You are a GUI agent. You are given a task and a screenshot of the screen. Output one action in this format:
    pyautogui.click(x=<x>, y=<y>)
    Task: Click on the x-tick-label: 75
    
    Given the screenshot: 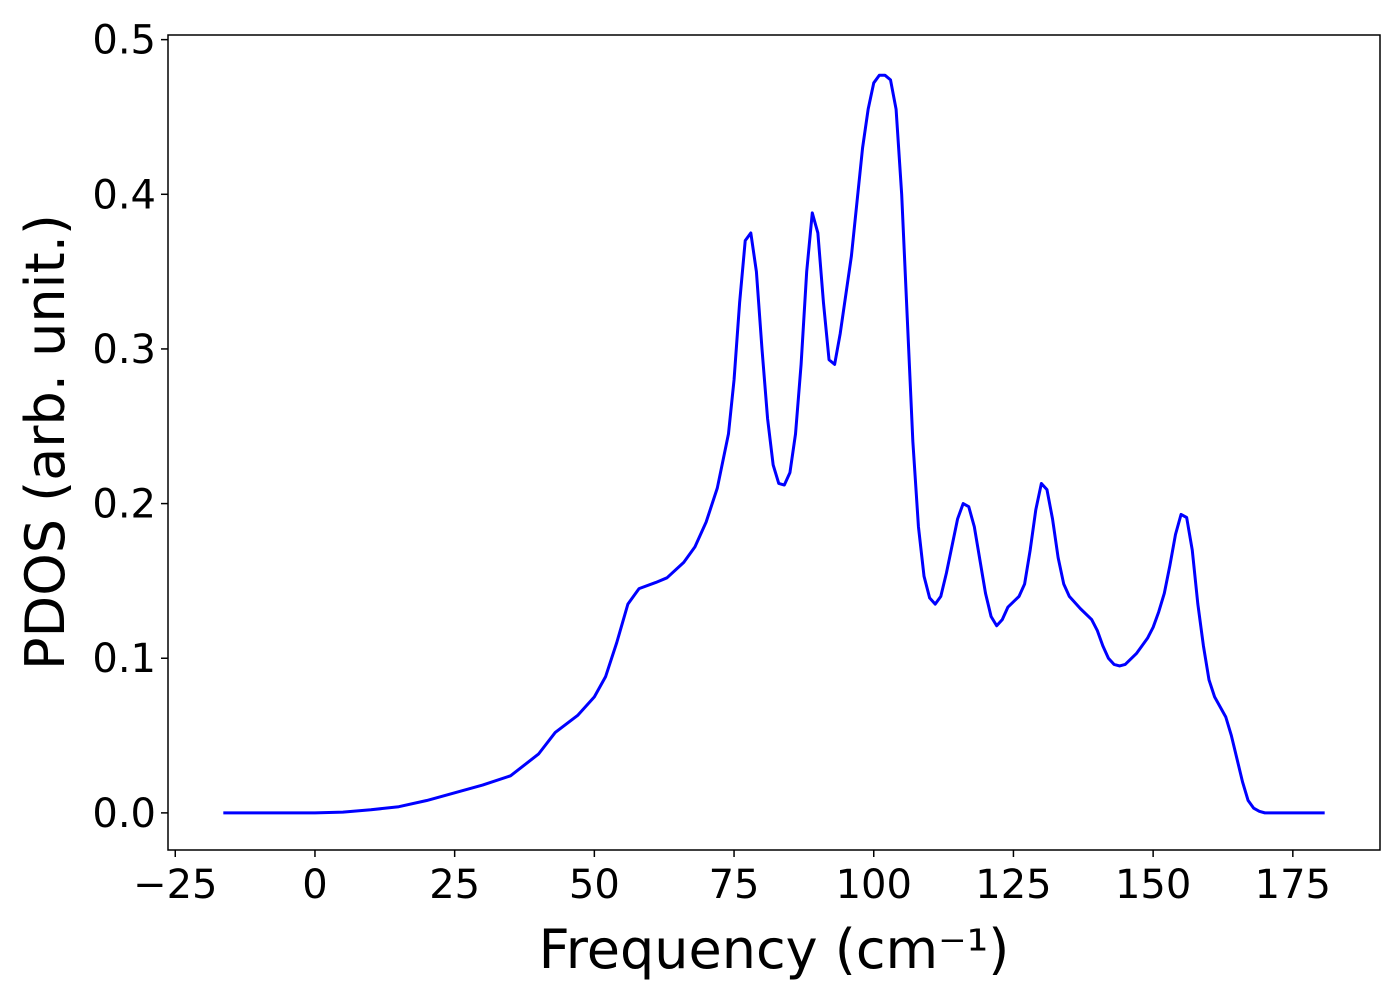 What is the action you would take?
    pyautogui.click(x=734, y=885)
    